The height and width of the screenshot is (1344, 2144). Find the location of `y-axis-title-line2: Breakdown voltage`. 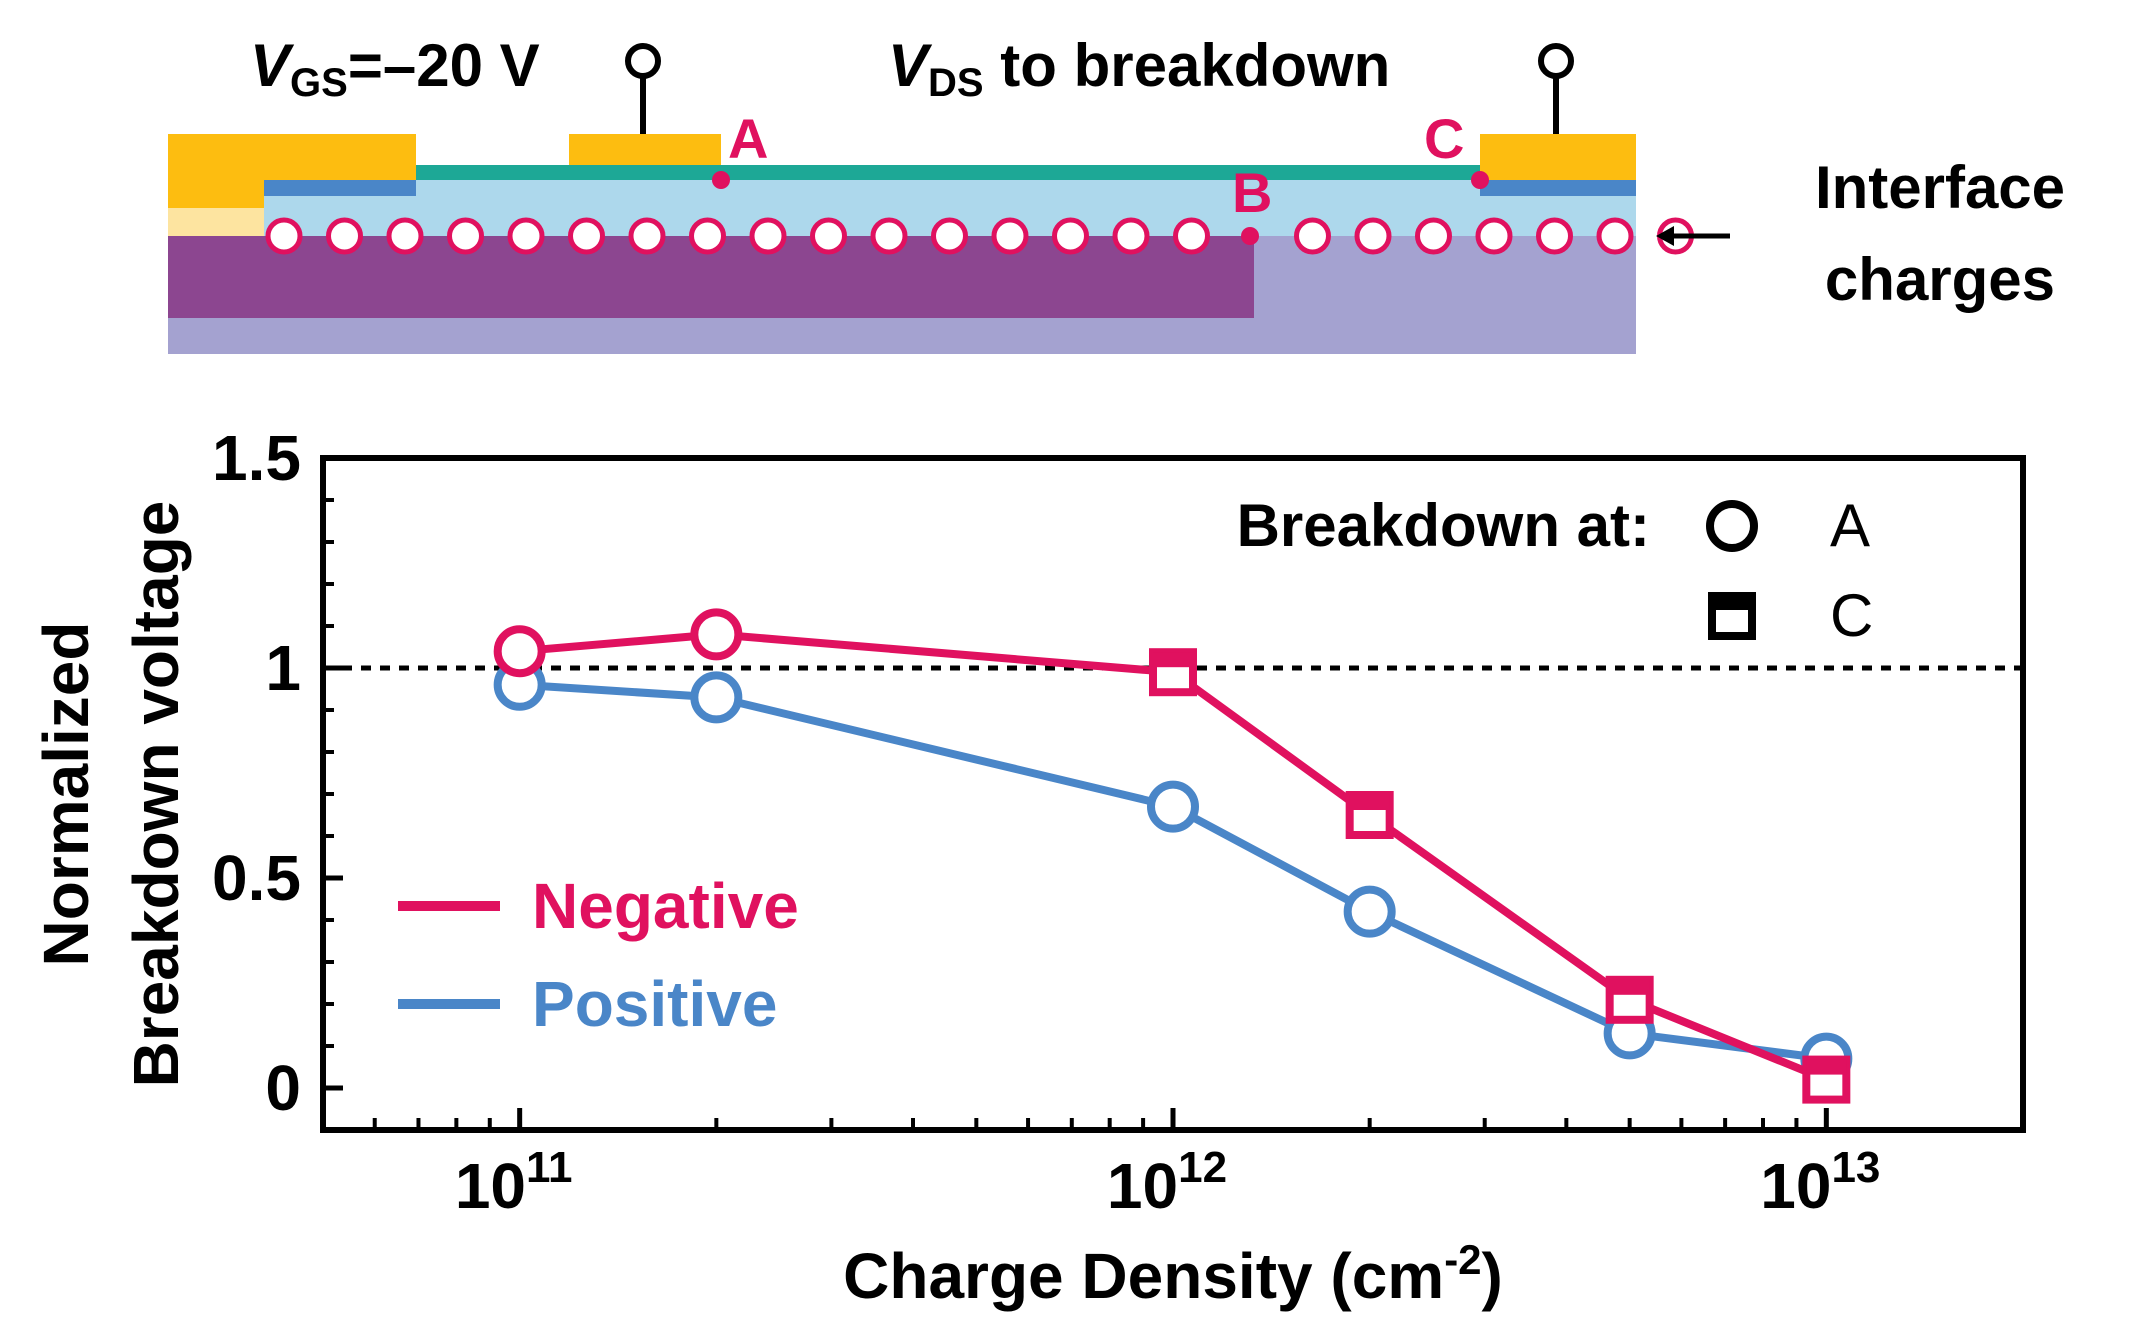

y-axis-title-line2: Breakdown voltage is located at coordinates (156, 794).